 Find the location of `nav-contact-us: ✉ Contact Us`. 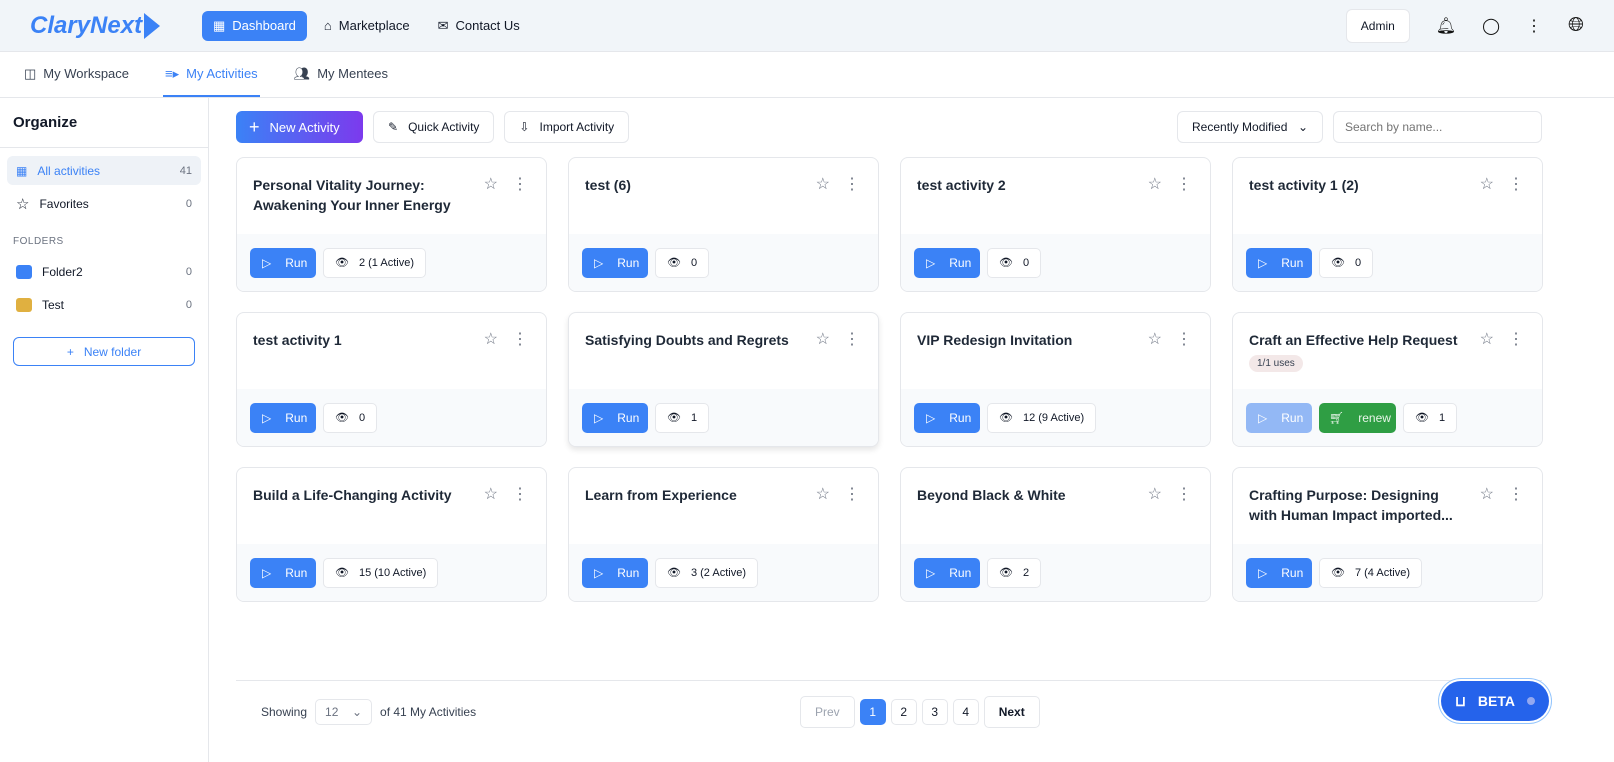

nav-contact-us: ✉ Contact Us is located at coordinates (479, 26).